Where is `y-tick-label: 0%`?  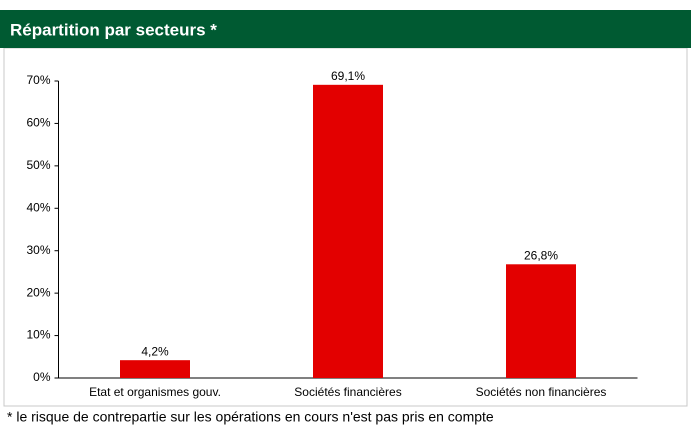
y-tick-label: 0% is located at coordinates (42, 377).